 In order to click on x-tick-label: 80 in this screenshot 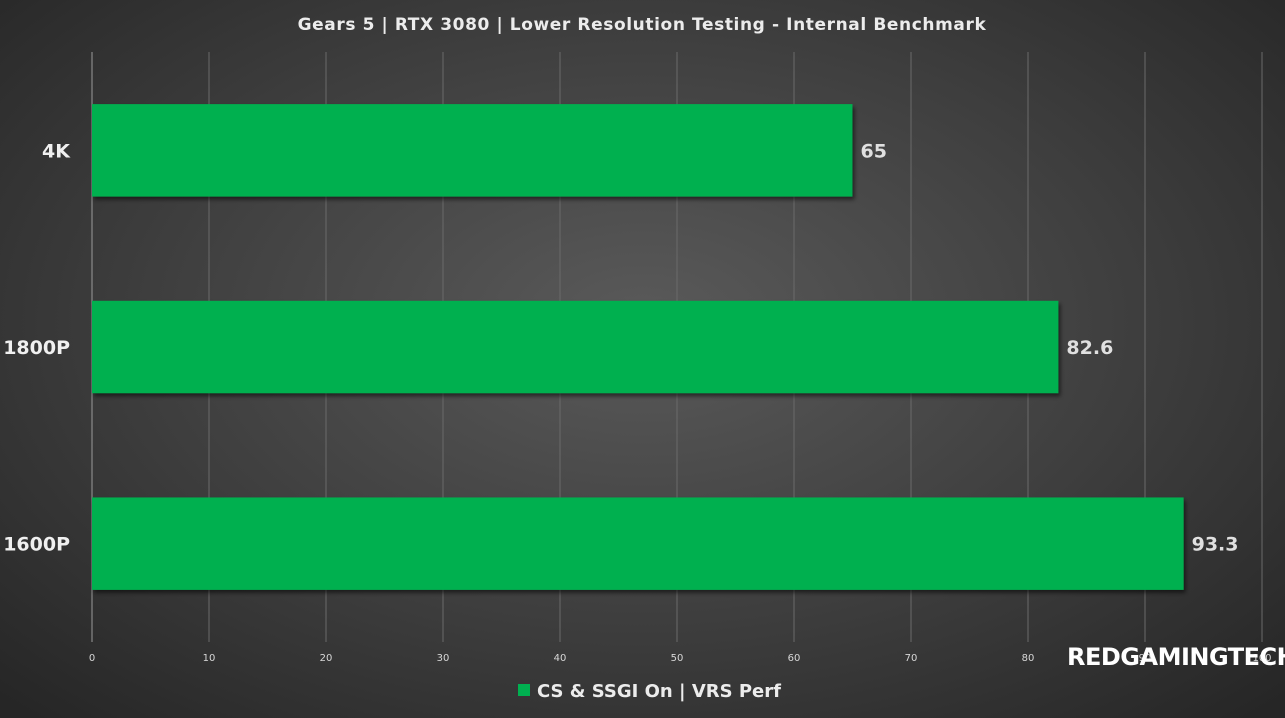, I will do `click(1028, 658)`.